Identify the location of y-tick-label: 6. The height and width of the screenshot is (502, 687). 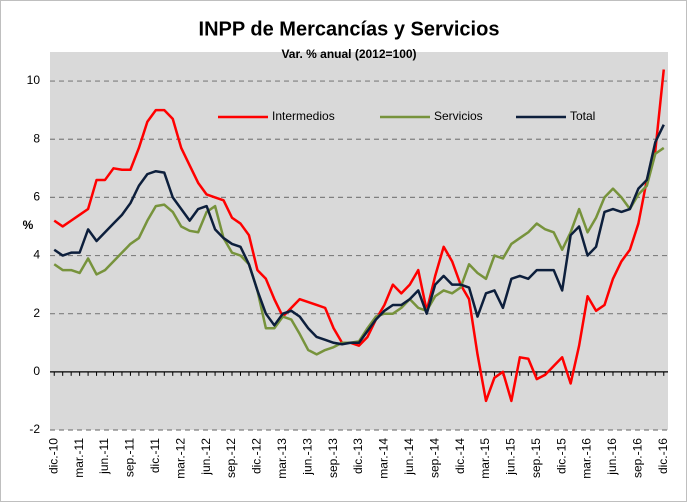
(36, 197).